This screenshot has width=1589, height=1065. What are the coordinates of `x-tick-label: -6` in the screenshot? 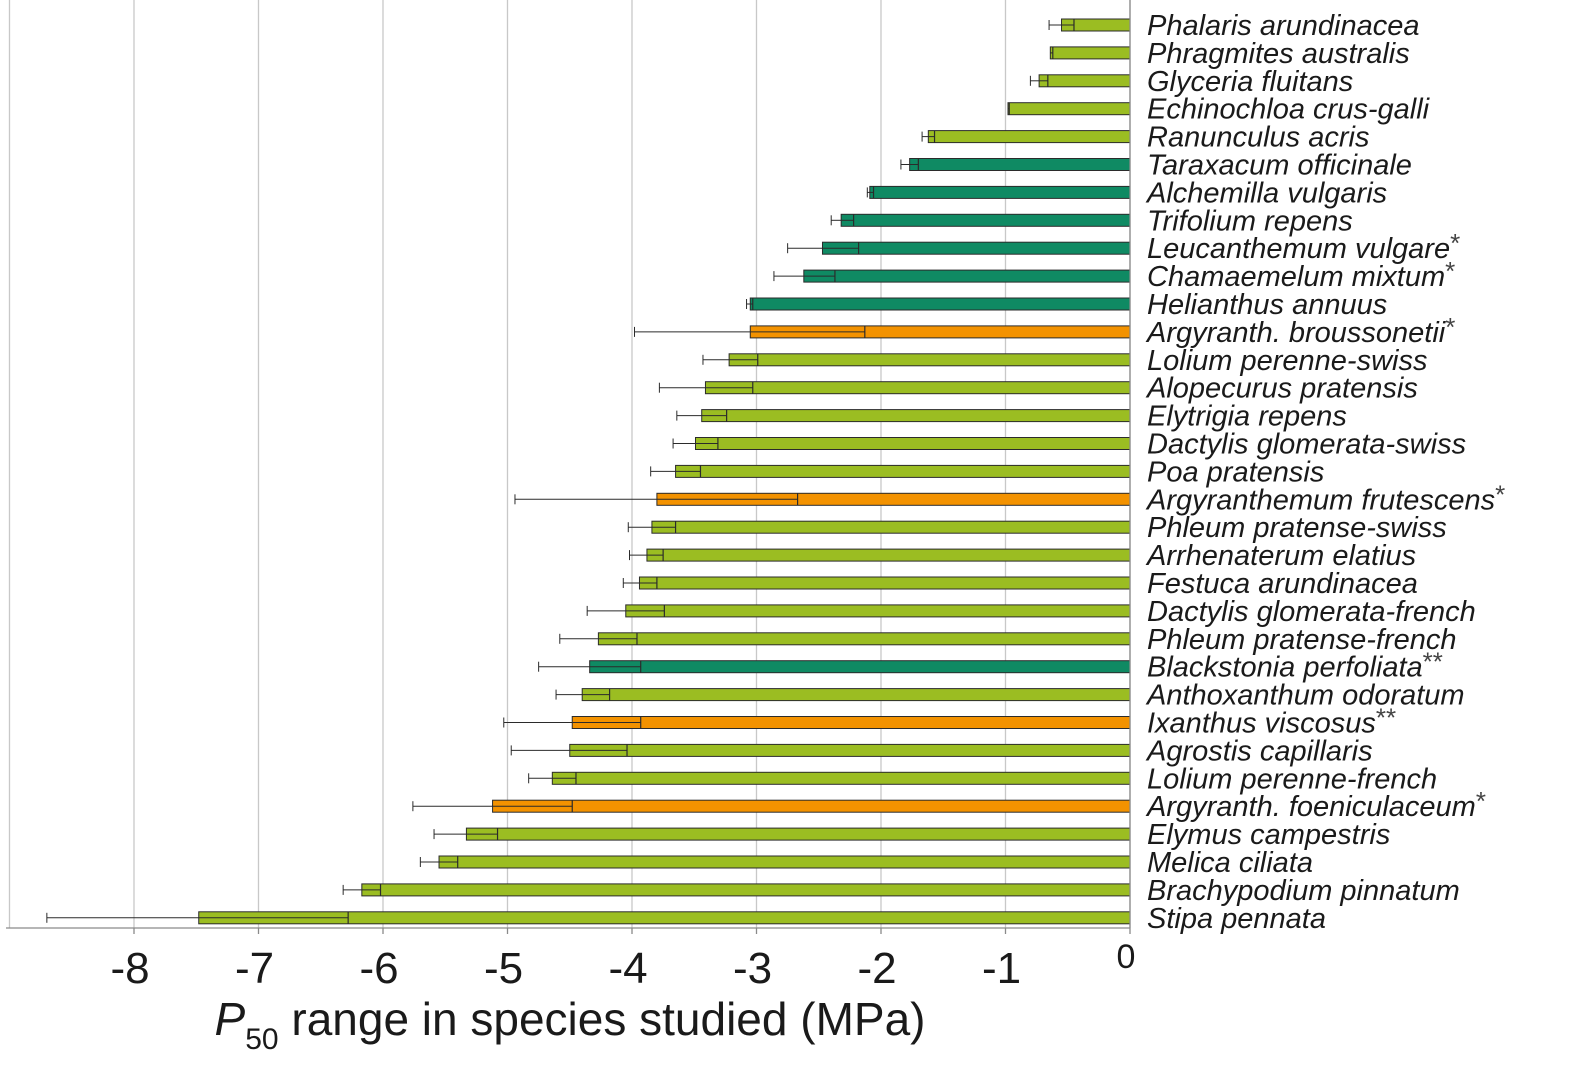 It's located at (378, 968).